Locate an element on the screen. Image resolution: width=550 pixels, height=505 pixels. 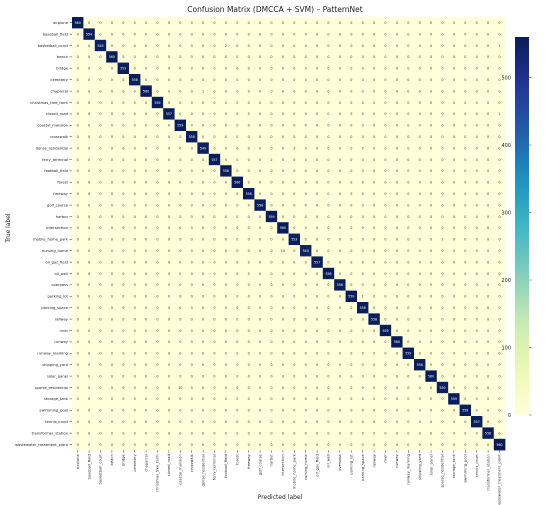
x-tick-label: sparse_residential is located at coordinates (443, 470).